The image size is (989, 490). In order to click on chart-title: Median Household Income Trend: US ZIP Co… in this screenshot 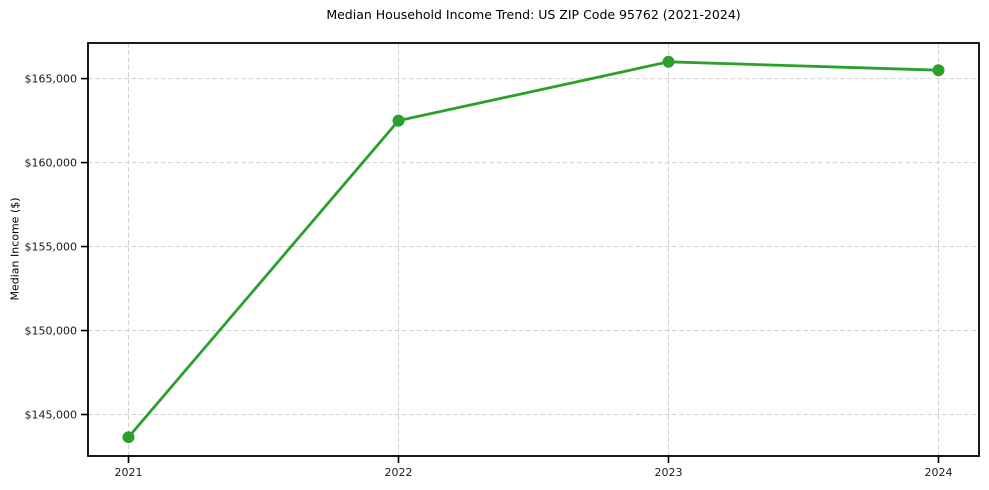, I will do `click(533, 14)`.